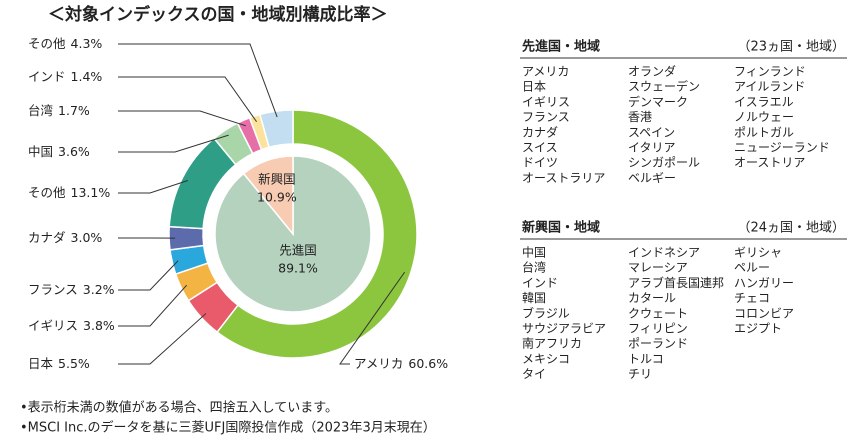 The height and width of the screenshot is (445, 857). What do you see at coordinates (99, 289) in the screenshot?
I see `slice-value-label: 3.2%` at bounding box center [99, 289].